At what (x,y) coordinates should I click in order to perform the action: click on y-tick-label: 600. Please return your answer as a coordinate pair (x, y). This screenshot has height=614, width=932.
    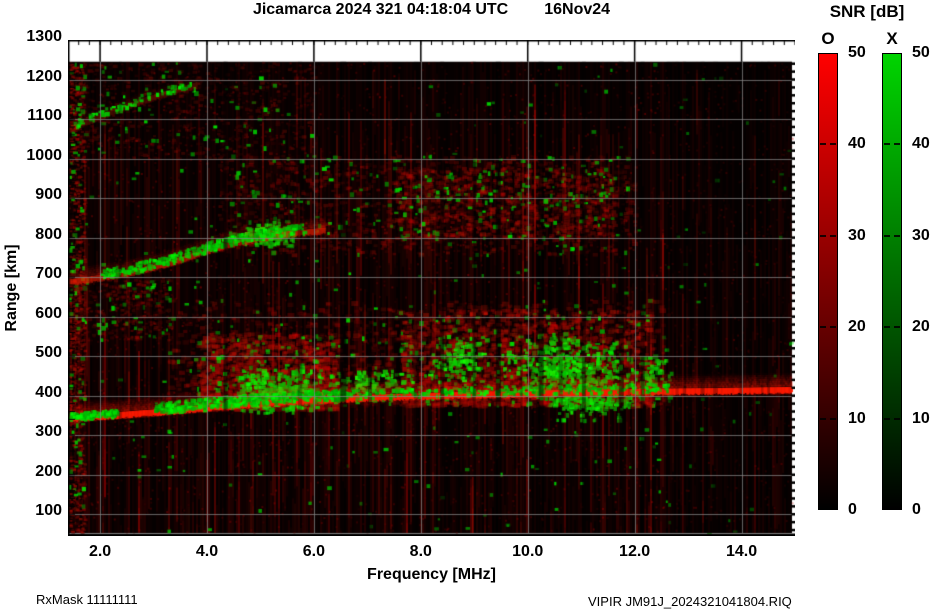
    Looking at the image, I should click on (48, 313).